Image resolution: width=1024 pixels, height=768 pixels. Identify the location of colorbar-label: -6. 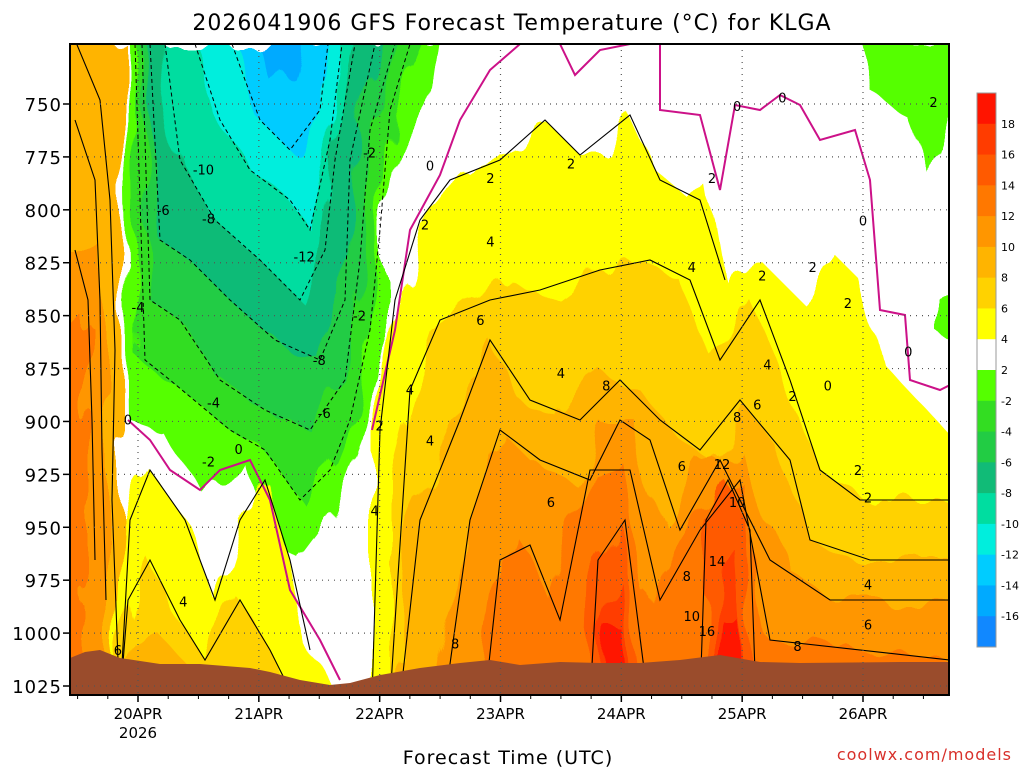
(1006, 462).